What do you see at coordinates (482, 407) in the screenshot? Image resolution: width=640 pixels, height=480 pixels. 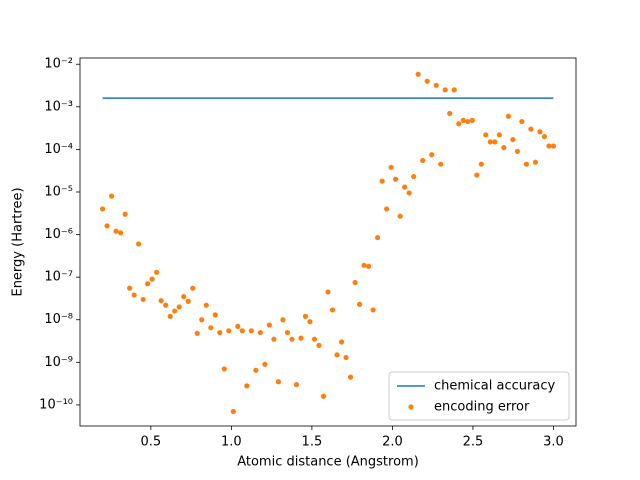 I see `legend-label: encoding error` at bounding box center [482, 407].